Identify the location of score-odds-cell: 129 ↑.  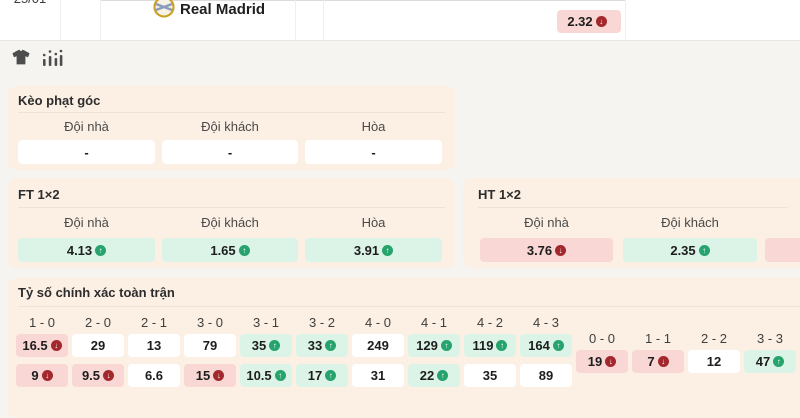
(434, 345).